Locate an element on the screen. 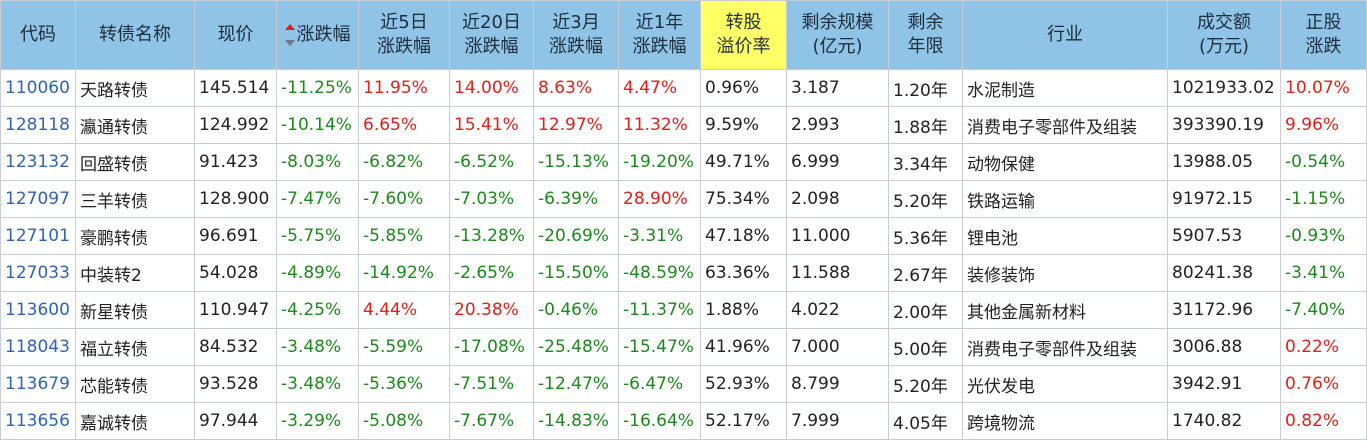  cell-premium: 47.18% is located at coordinates (743, 236).